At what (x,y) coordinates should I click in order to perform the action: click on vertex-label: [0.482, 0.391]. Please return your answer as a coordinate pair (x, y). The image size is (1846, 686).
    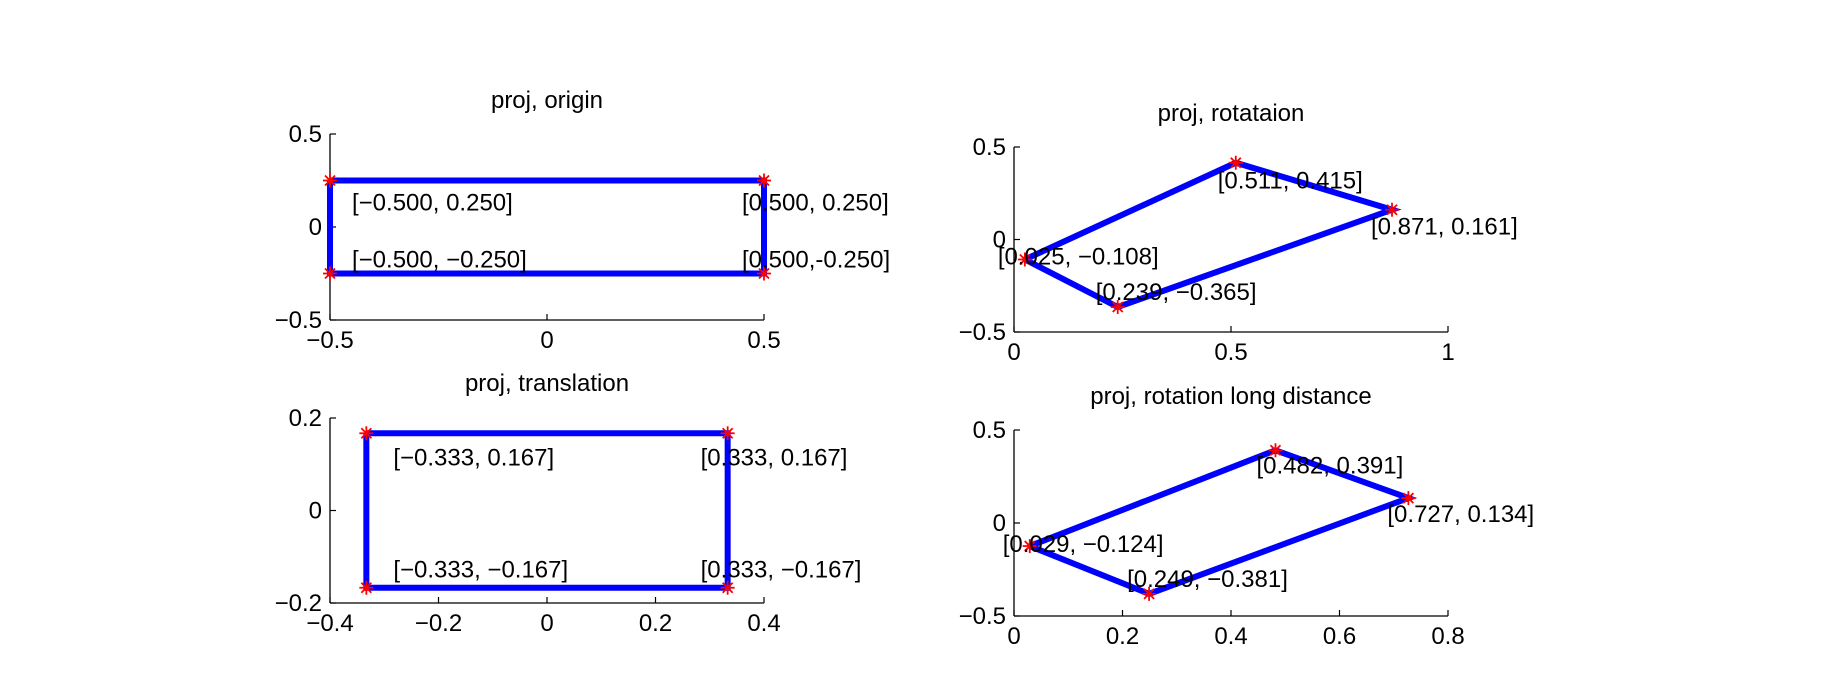
    Looking at the image, I should click on (1329, 465).